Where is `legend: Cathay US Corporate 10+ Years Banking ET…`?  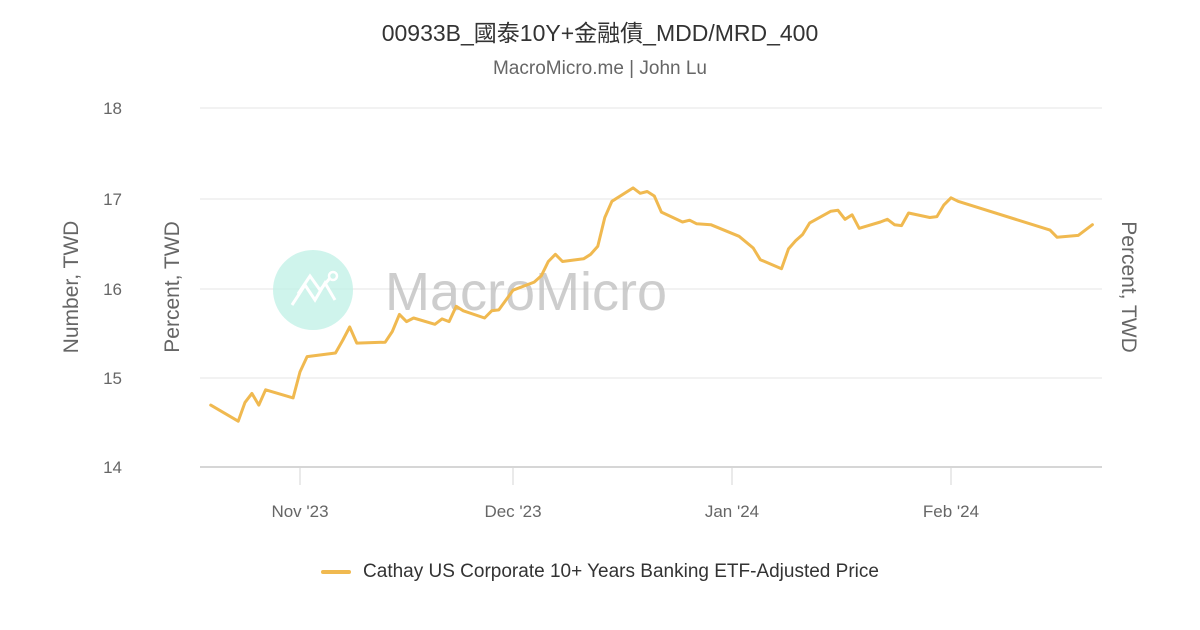 legend: Cathay US Corporate 10+ Years Banking ET… is located at coordinates (600, 572).